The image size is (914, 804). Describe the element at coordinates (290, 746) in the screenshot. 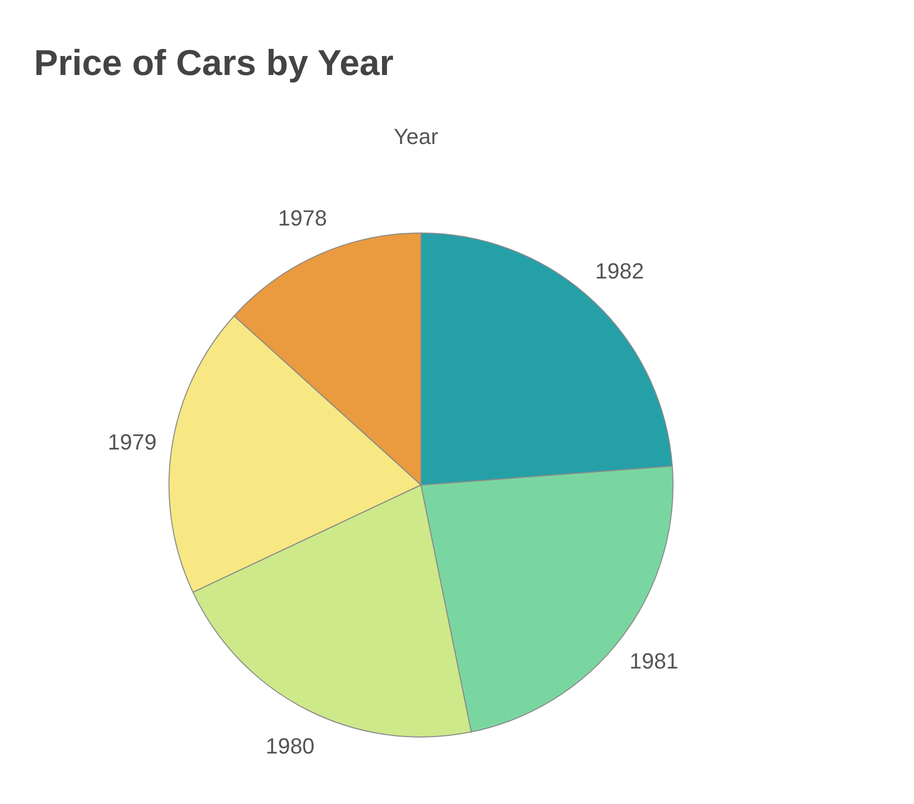

I see `slice-label: 1980` at that location.